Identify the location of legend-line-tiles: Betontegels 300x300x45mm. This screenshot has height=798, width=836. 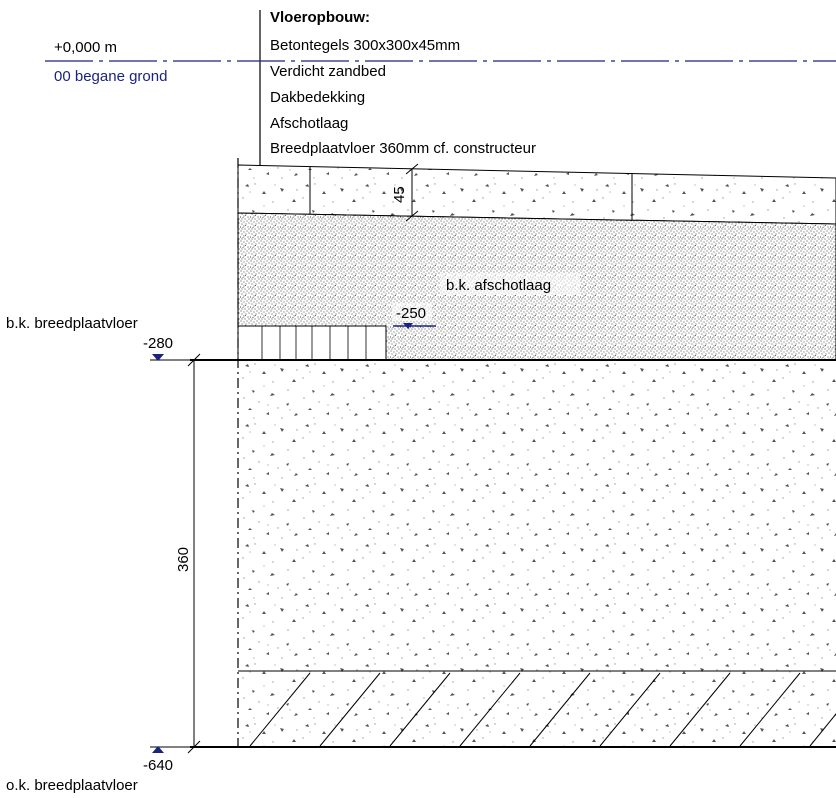
(365, 45).